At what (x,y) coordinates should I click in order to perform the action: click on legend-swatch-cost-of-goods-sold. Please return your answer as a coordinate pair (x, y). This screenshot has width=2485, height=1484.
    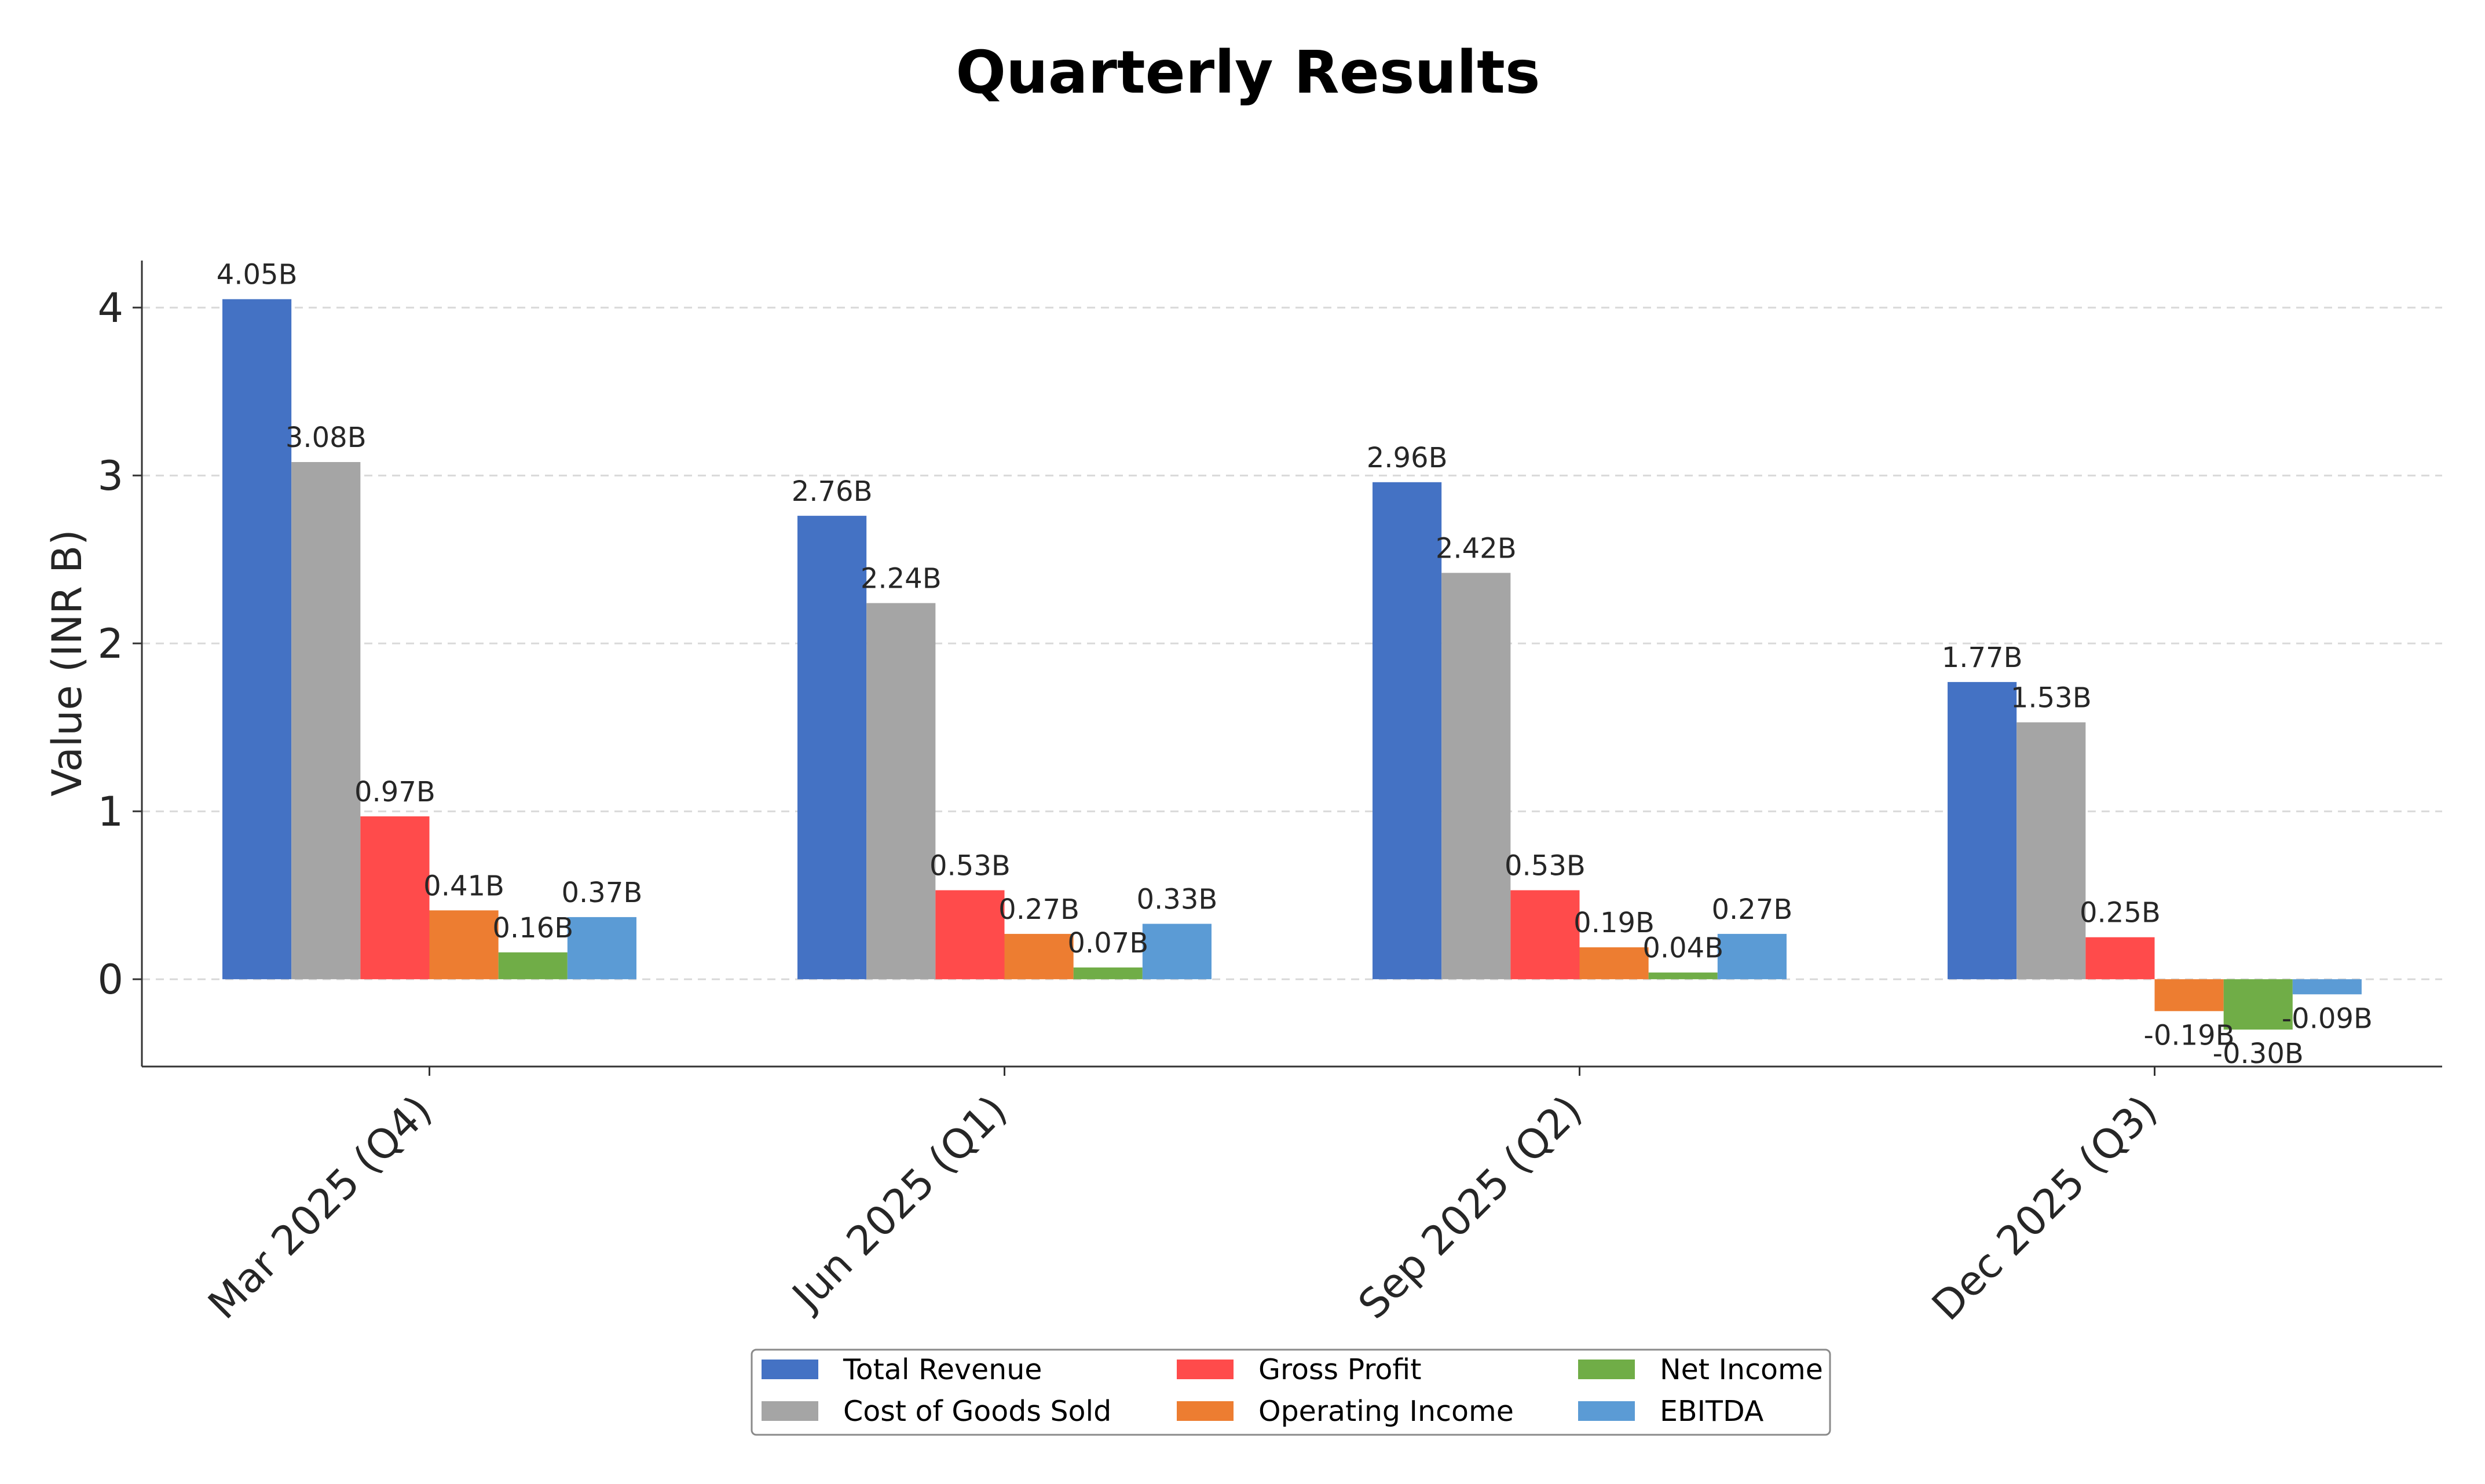
    Looking at the image, I should click on (790, 1411).